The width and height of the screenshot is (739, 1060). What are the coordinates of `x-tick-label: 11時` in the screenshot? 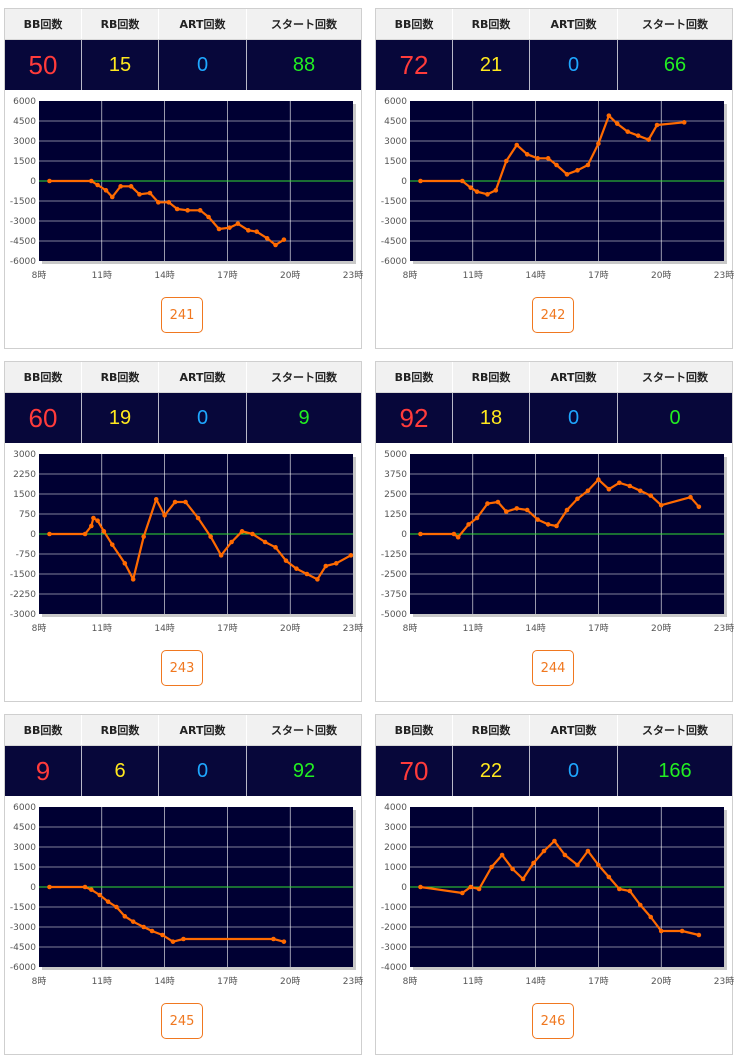 It's located at (102, 981).